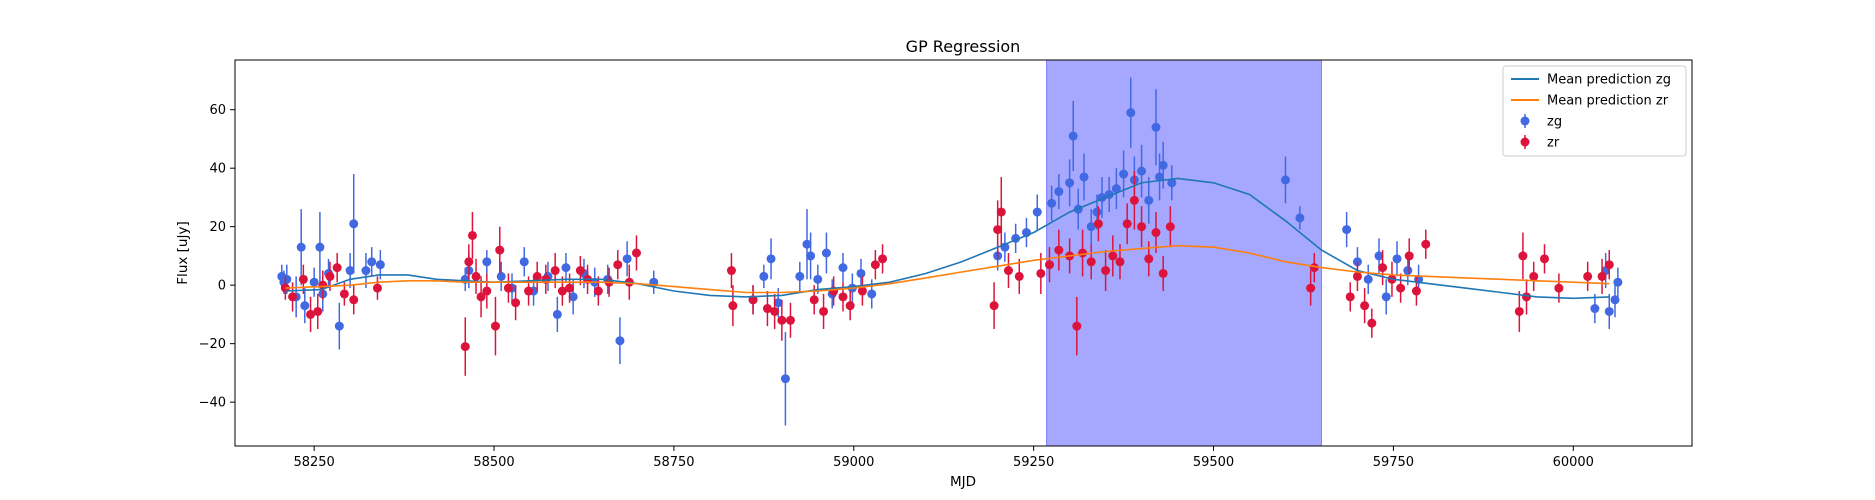 Image resolution: width=1875 pixels, height=500 pixels. Describe the element at coordinates (947, 269) in the screenshot. I see `line-mean-prediction-zr` at that location.